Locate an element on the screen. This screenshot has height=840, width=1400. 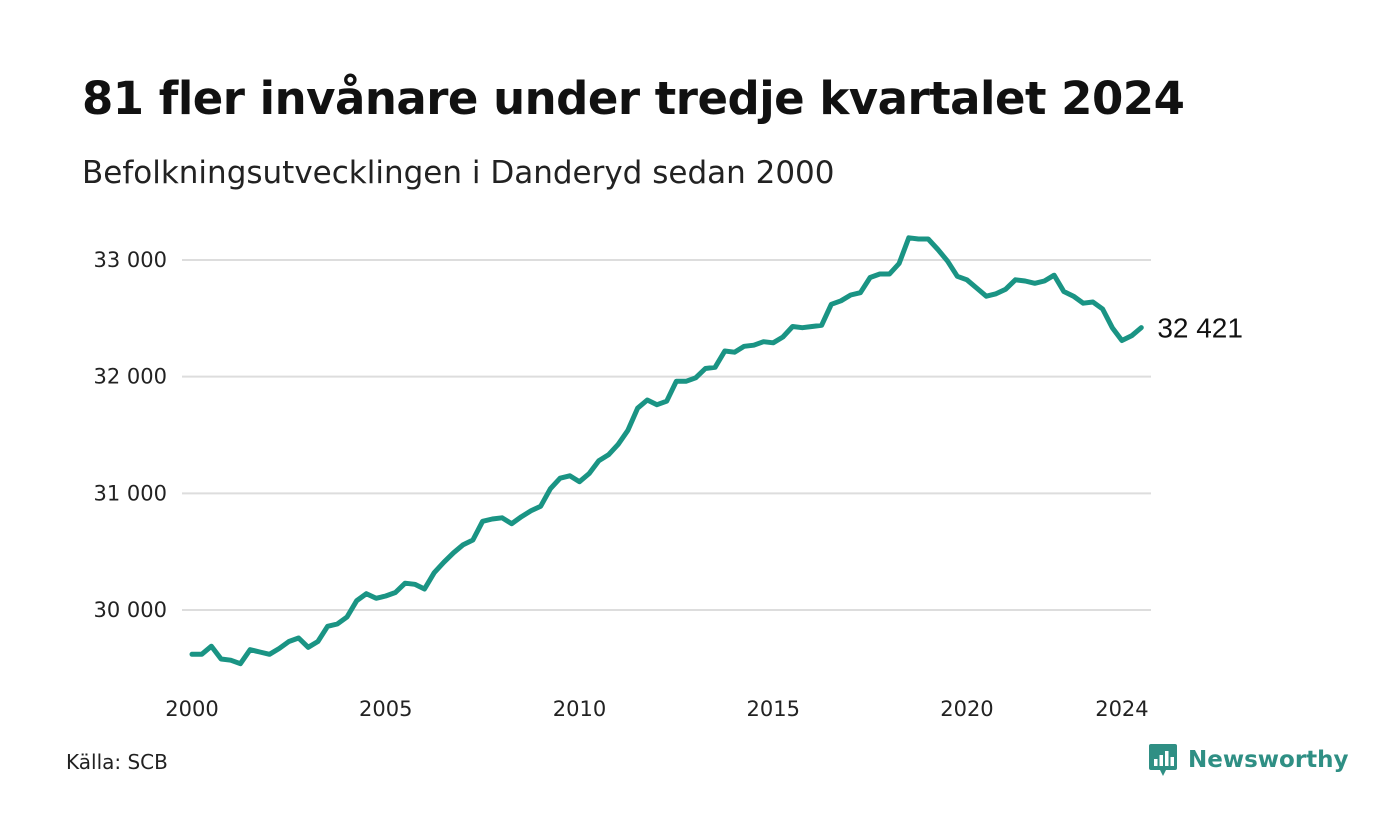
x-tick-label: 2015 is located at coordinates (772, 709).